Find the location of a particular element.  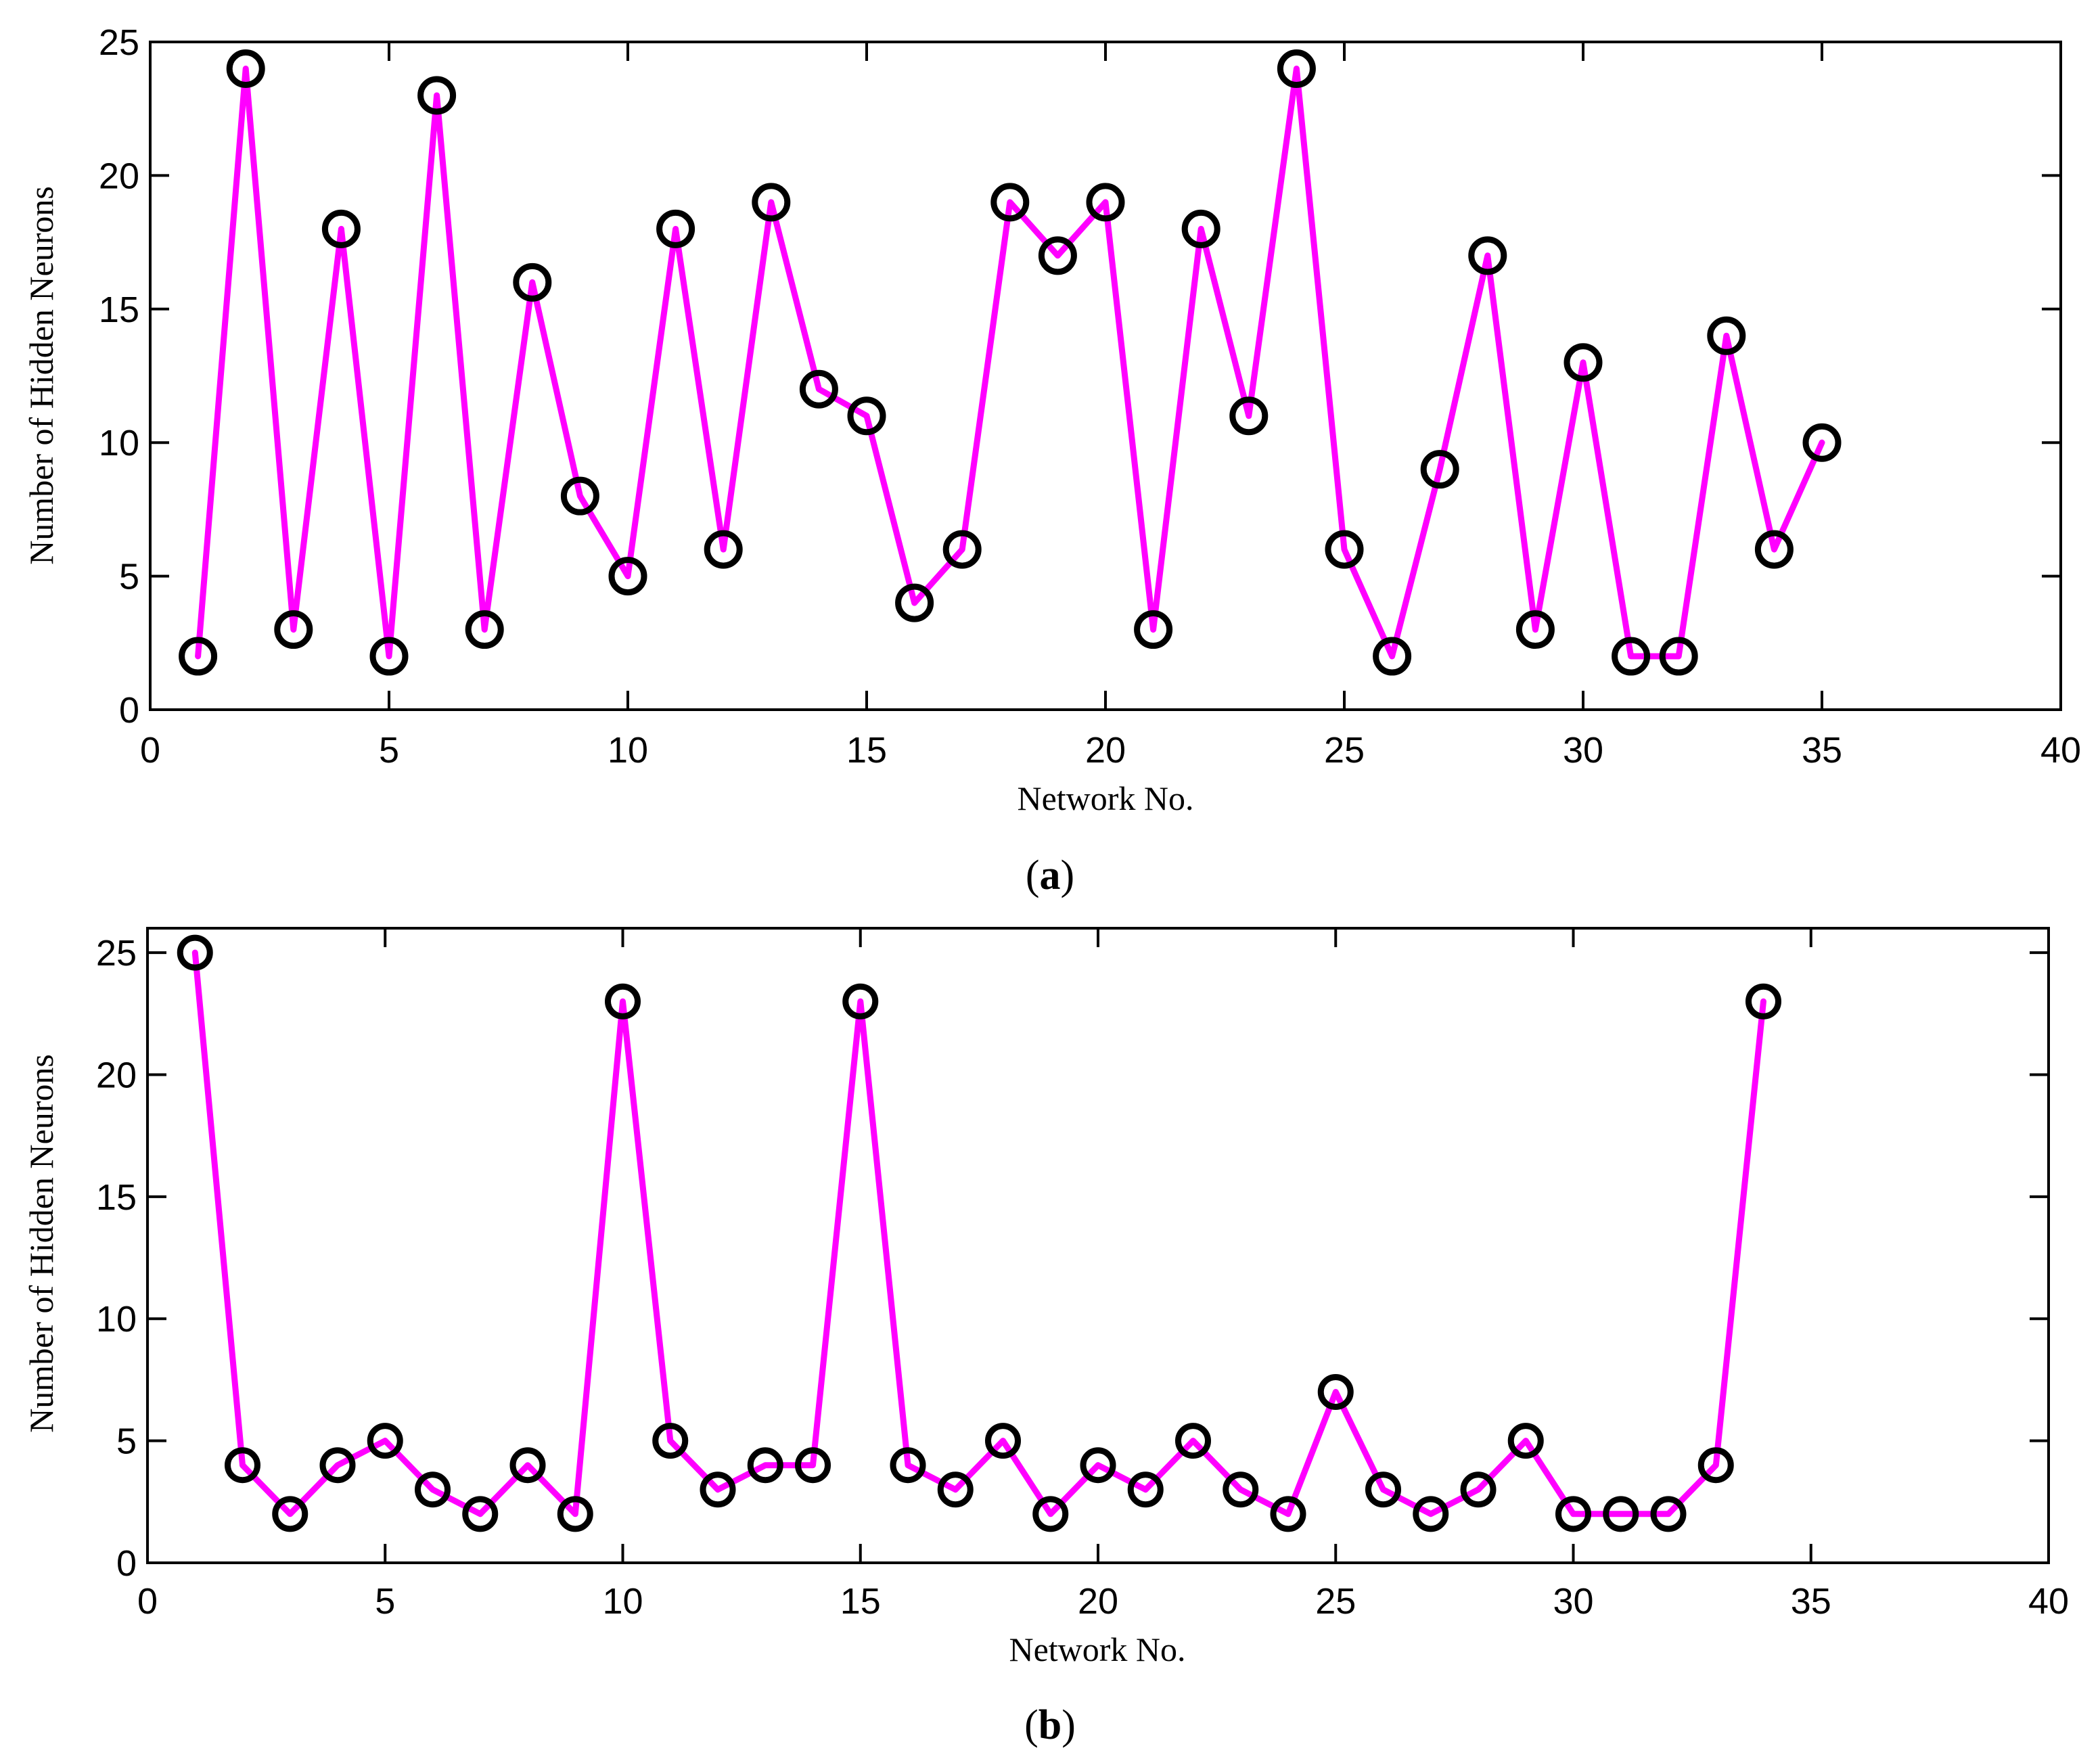

panel-label-b-close: ) is located at coordinates (1069, 1725).